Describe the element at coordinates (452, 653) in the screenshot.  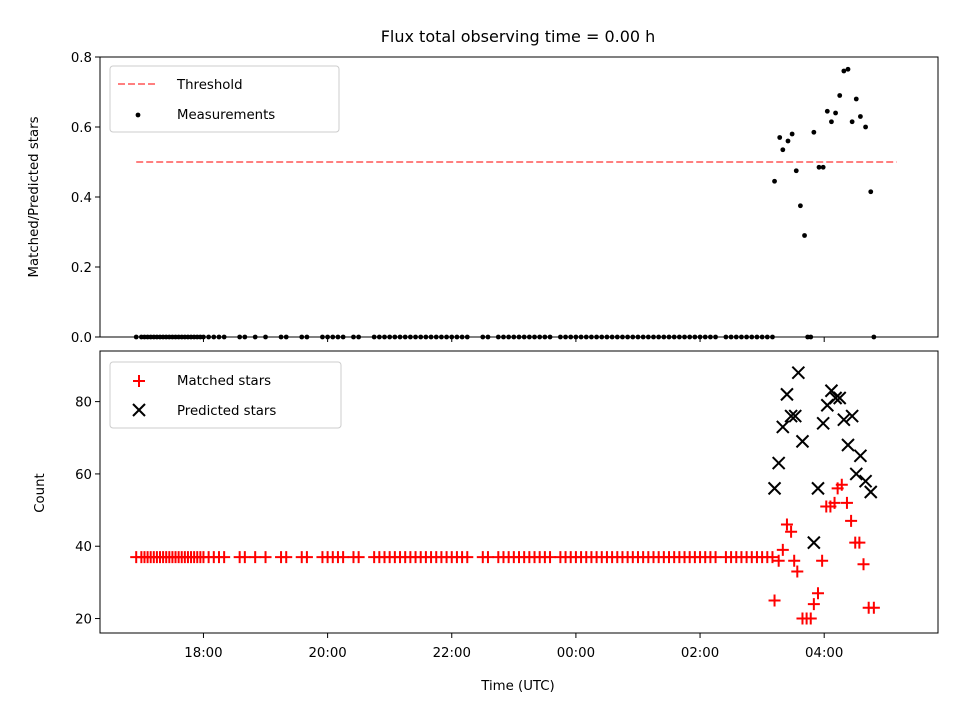
I see `count-x-tick-label: 22:00` at that location.